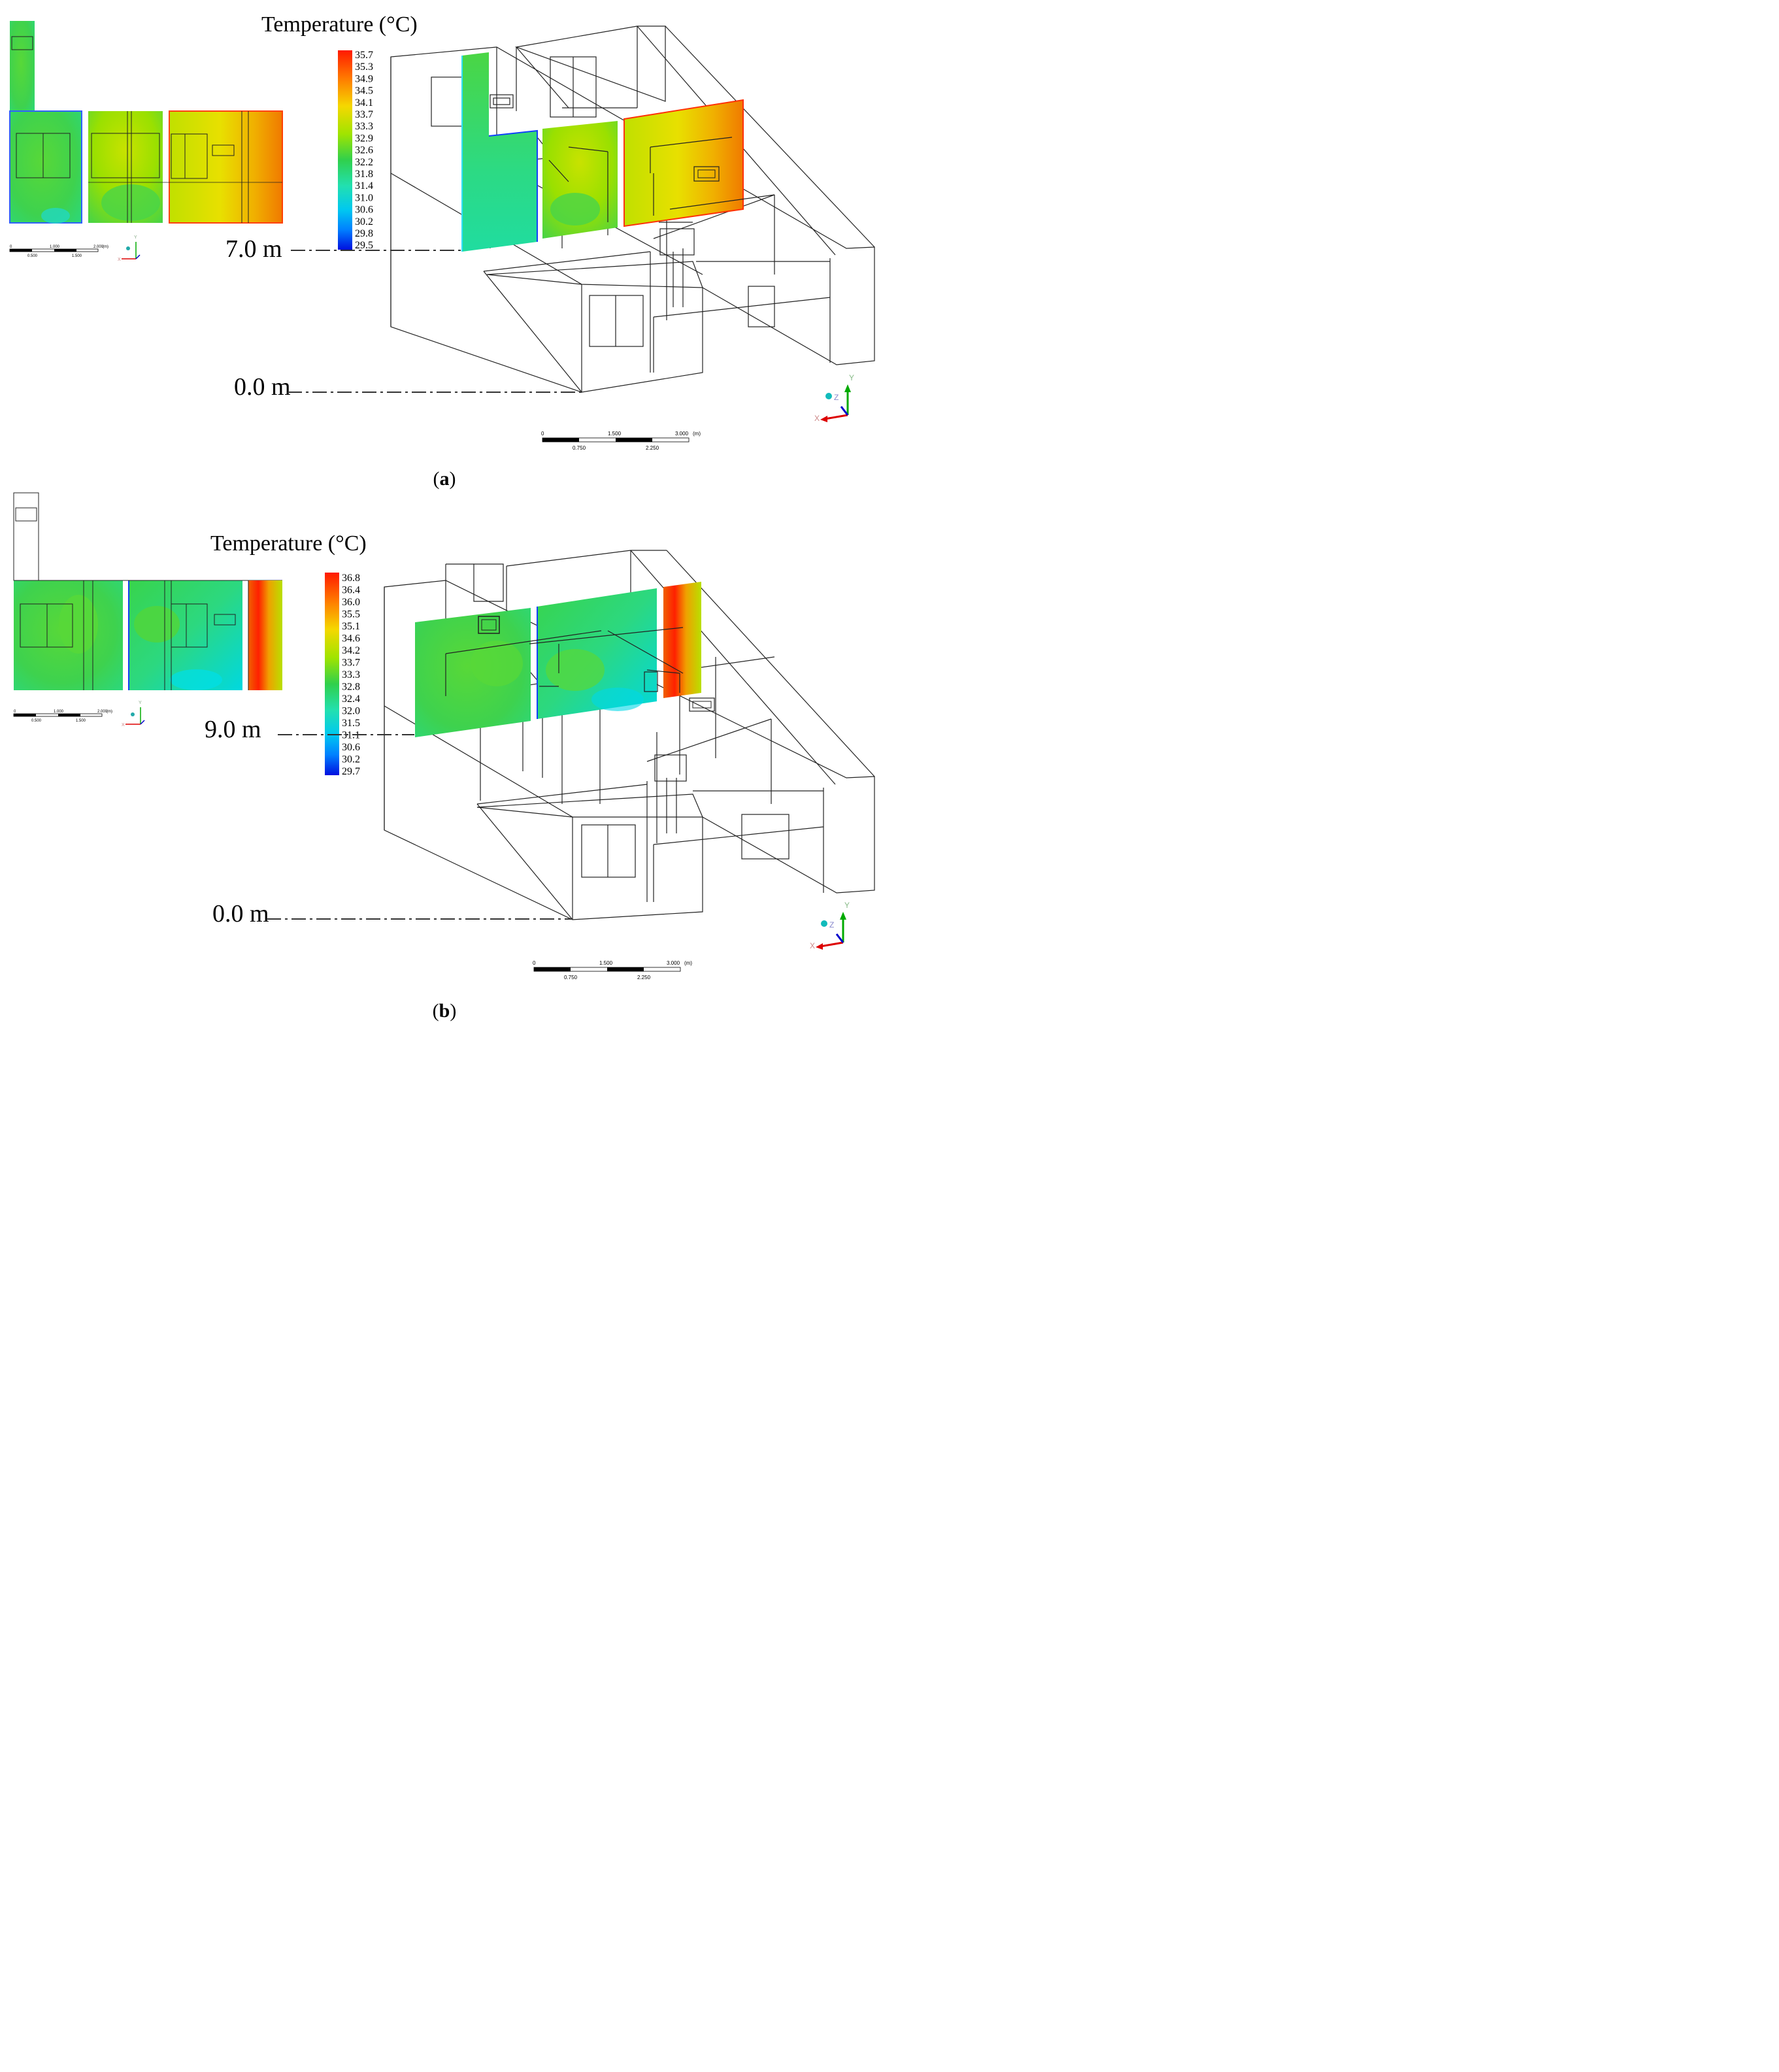 The image size is (1779, 2072). Describe the element at coordinates (77, 256) in the screenshot. I see `small-scale-a-b1: 1.500` at that location.